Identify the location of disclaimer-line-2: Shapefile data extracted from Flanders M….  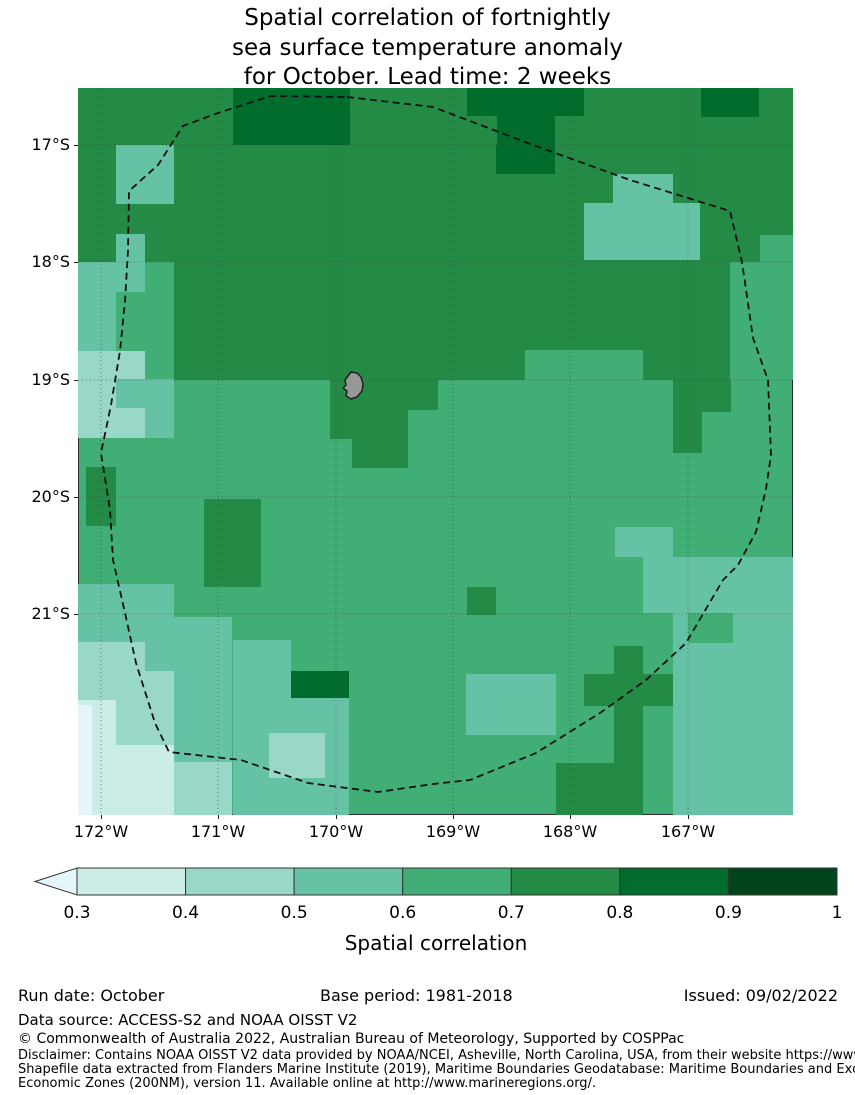
(436, 1069).